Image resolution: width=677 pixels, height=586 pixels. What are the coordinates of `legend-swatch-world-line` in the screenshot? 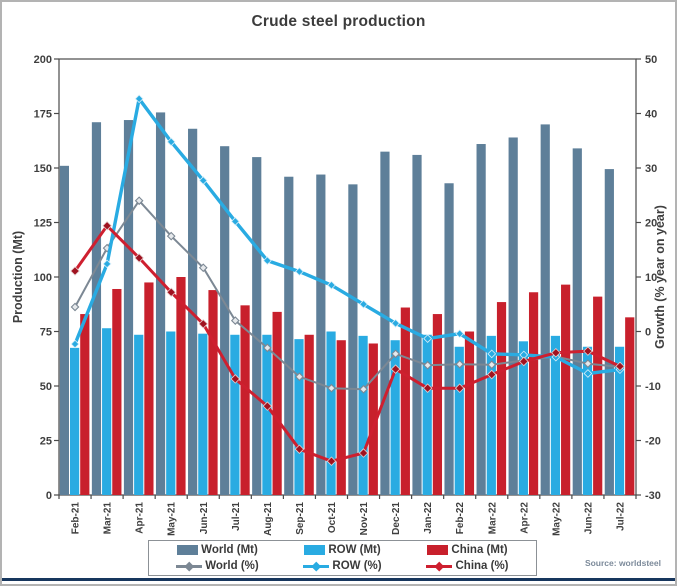 It's located at (189, 566).